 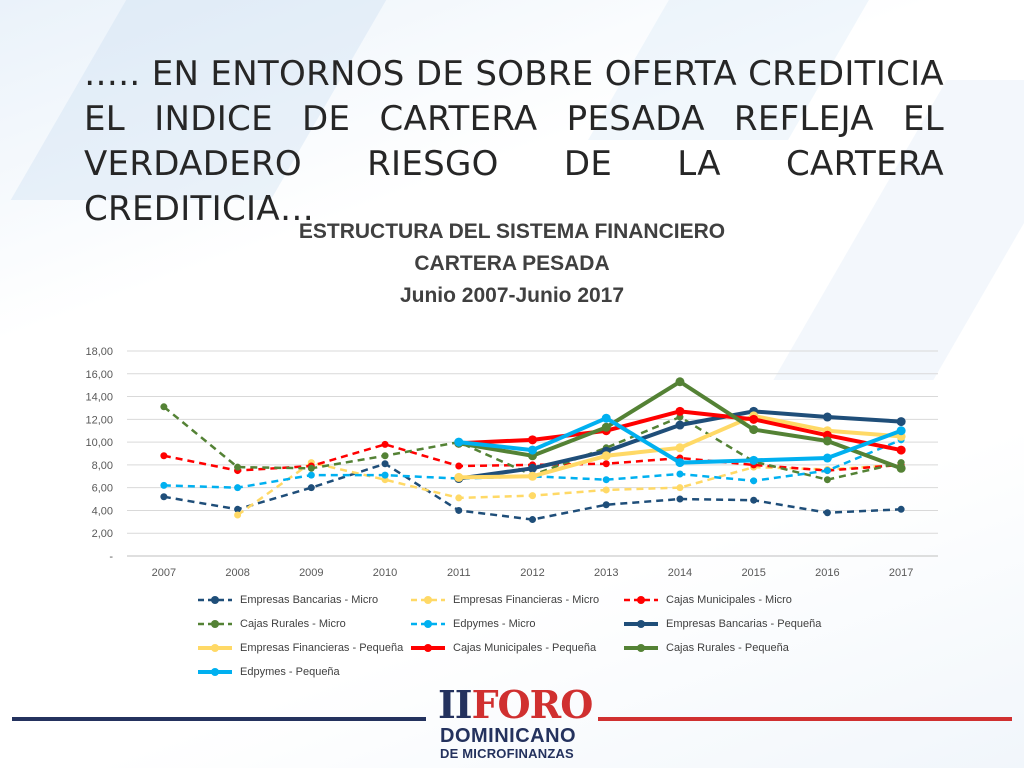 What do you see at coordinates (99, 398) in the screenshot?
I see `y-tick-label: 14,00` at bounding box center [99, 398].